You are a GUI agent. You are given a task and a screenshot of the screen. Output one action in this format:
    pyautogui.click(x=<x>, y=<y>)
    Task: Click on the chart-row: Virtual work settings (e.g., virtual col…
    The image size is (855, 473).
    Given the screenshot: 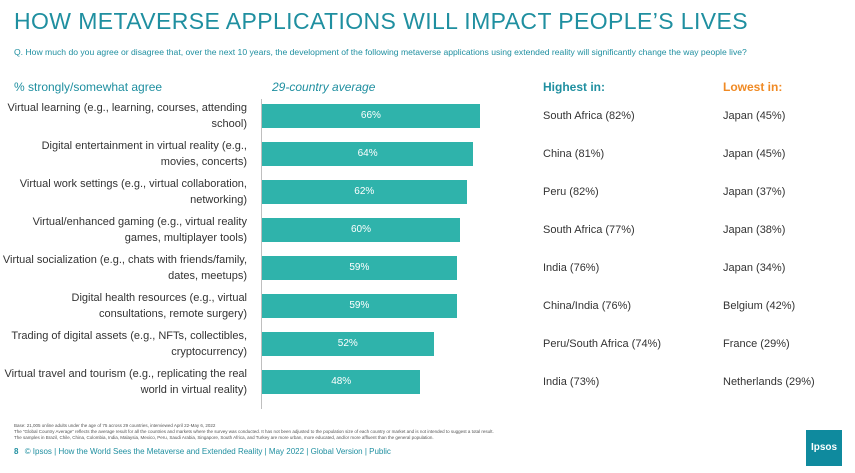 What is the action you would take?
    pyautogui.click(x=427, y=195)
    